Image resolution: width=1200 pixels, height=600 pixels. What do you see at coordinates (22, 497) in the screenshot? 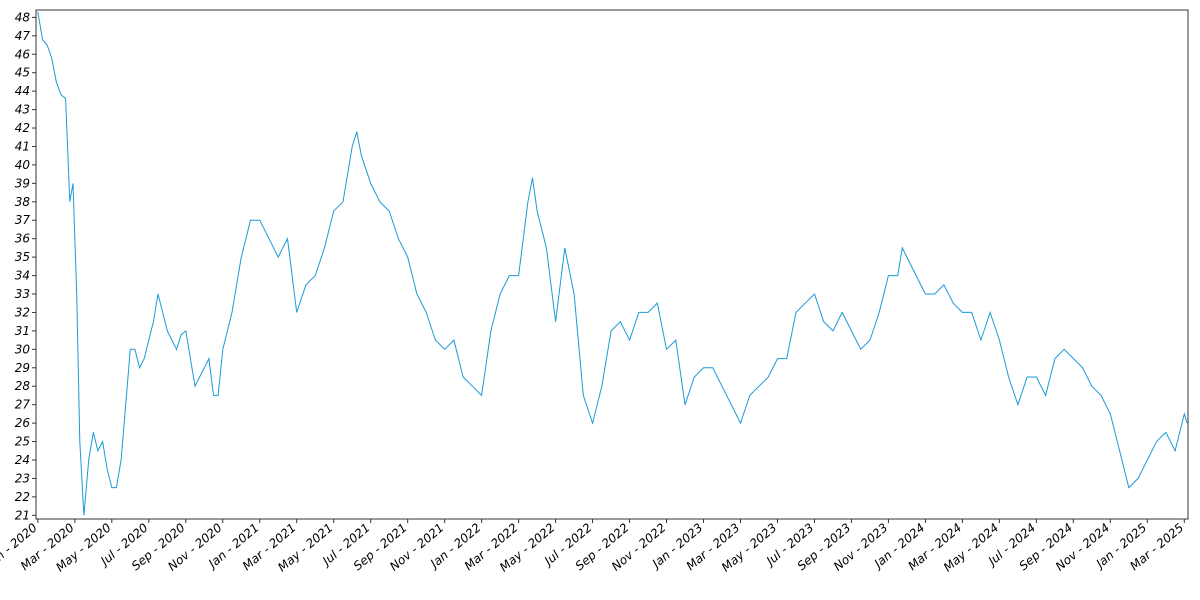
I see `y-tick-label: 22` at bounding box center [22, 497].